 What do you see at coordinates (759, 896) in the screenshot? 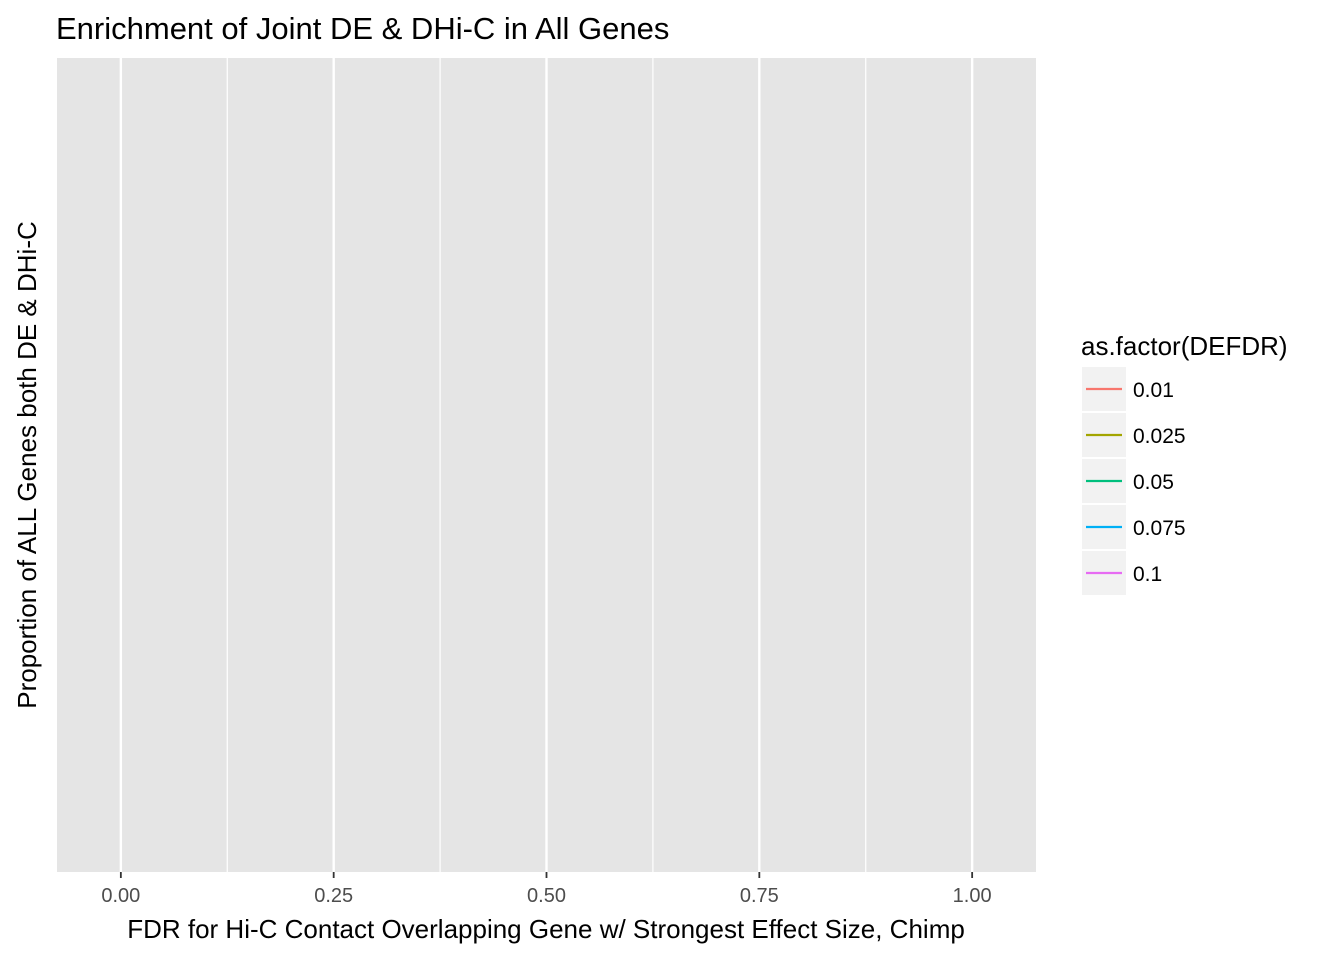
I see `x-tick-label: 0.75` at bounding box center [759, 896].